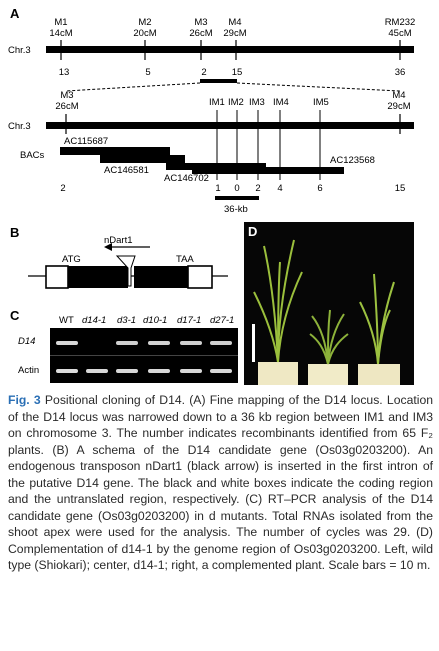 This screenshot has width=439, height=651. What do you see at coordinates (15, 13) in the screenshot?
I see `panel-a-letter: A` at bounding box center [15, 13].